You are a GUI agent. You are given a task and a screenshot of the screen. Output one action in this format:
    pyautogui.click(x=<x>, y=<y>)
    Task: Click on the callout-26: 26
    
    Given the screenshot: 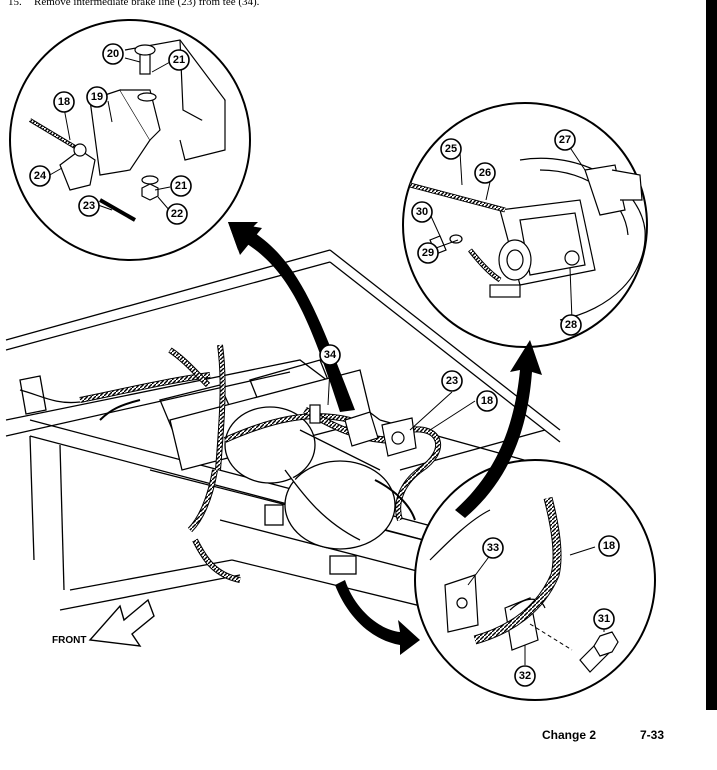 What is the action you would take?
    pyautogui.click(x=485, y=173)
    